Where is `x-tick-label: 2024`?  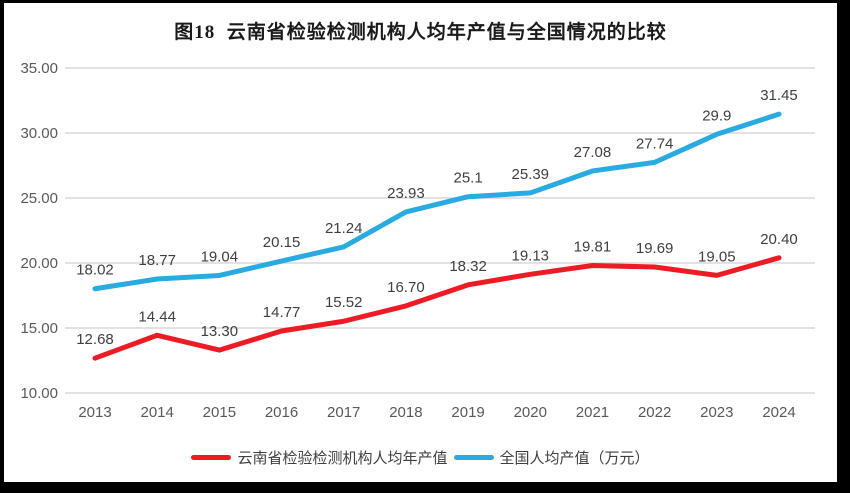 x-tick-label: 2024 is located at coordinates (778, 412).